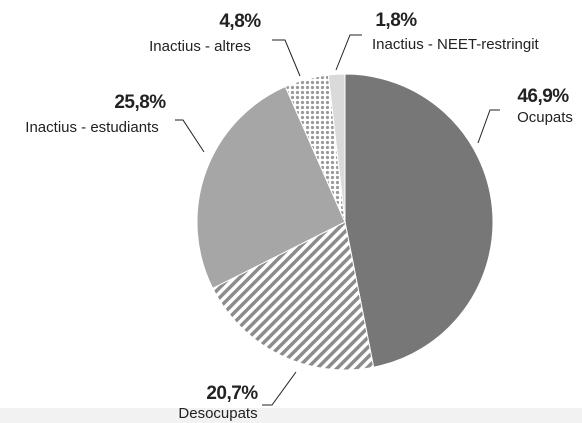  I want to click on category-label: Inactius - estudiants, so click(91, 127).